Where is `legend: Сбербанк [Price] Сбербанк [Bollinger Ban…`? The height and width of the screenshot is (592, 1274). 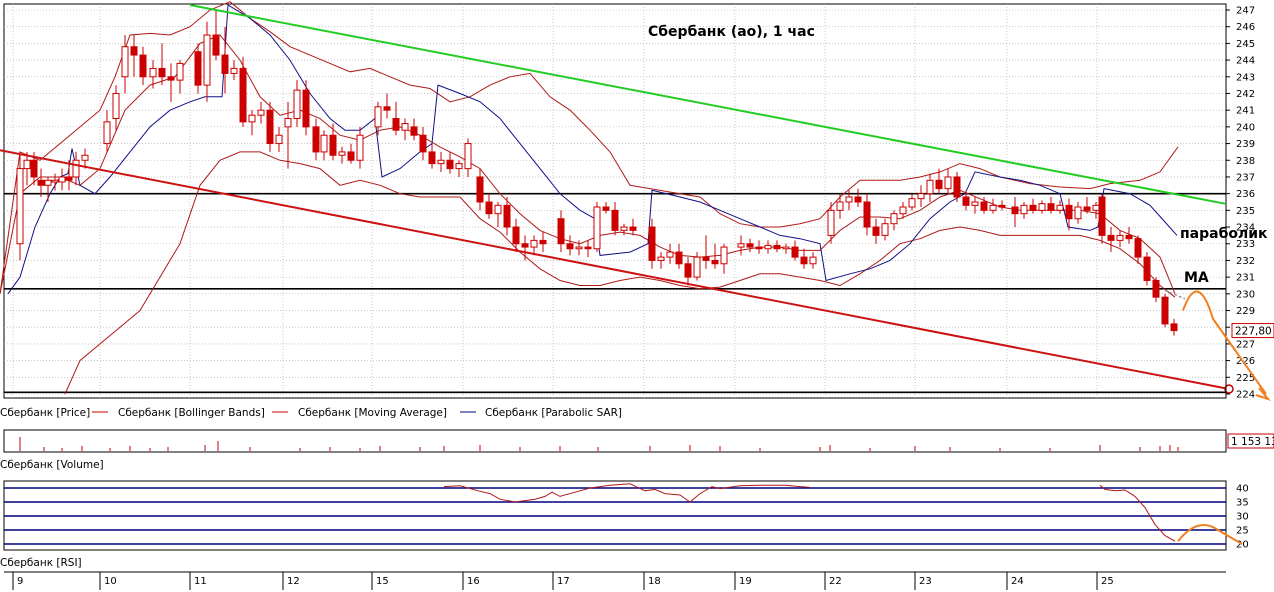
legend: Сбербанк [Price] Сбербанк [Bollinger Ban… is located at coordinates (311, 413).